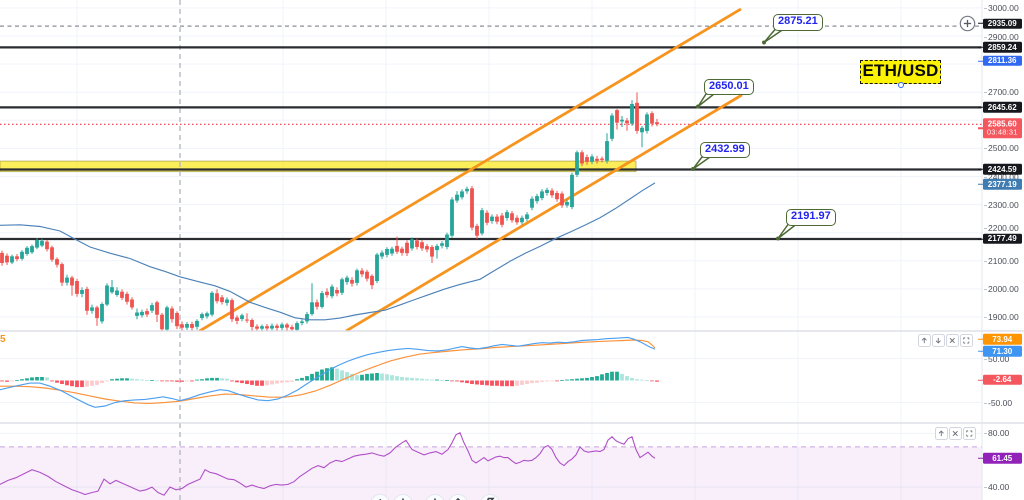  What do you see at coordinates (952, 340) in the screenshot?
I see `macd-close-button` at bounding box center [952, 340].